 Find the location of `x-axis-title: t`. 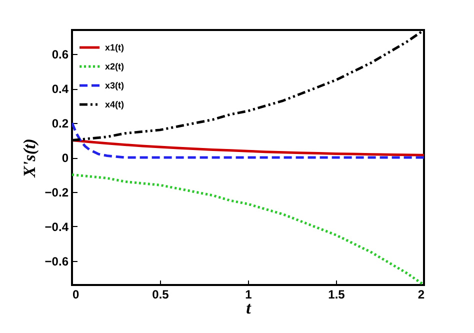

x-axis-title: t is located at coordinates (249, 308).